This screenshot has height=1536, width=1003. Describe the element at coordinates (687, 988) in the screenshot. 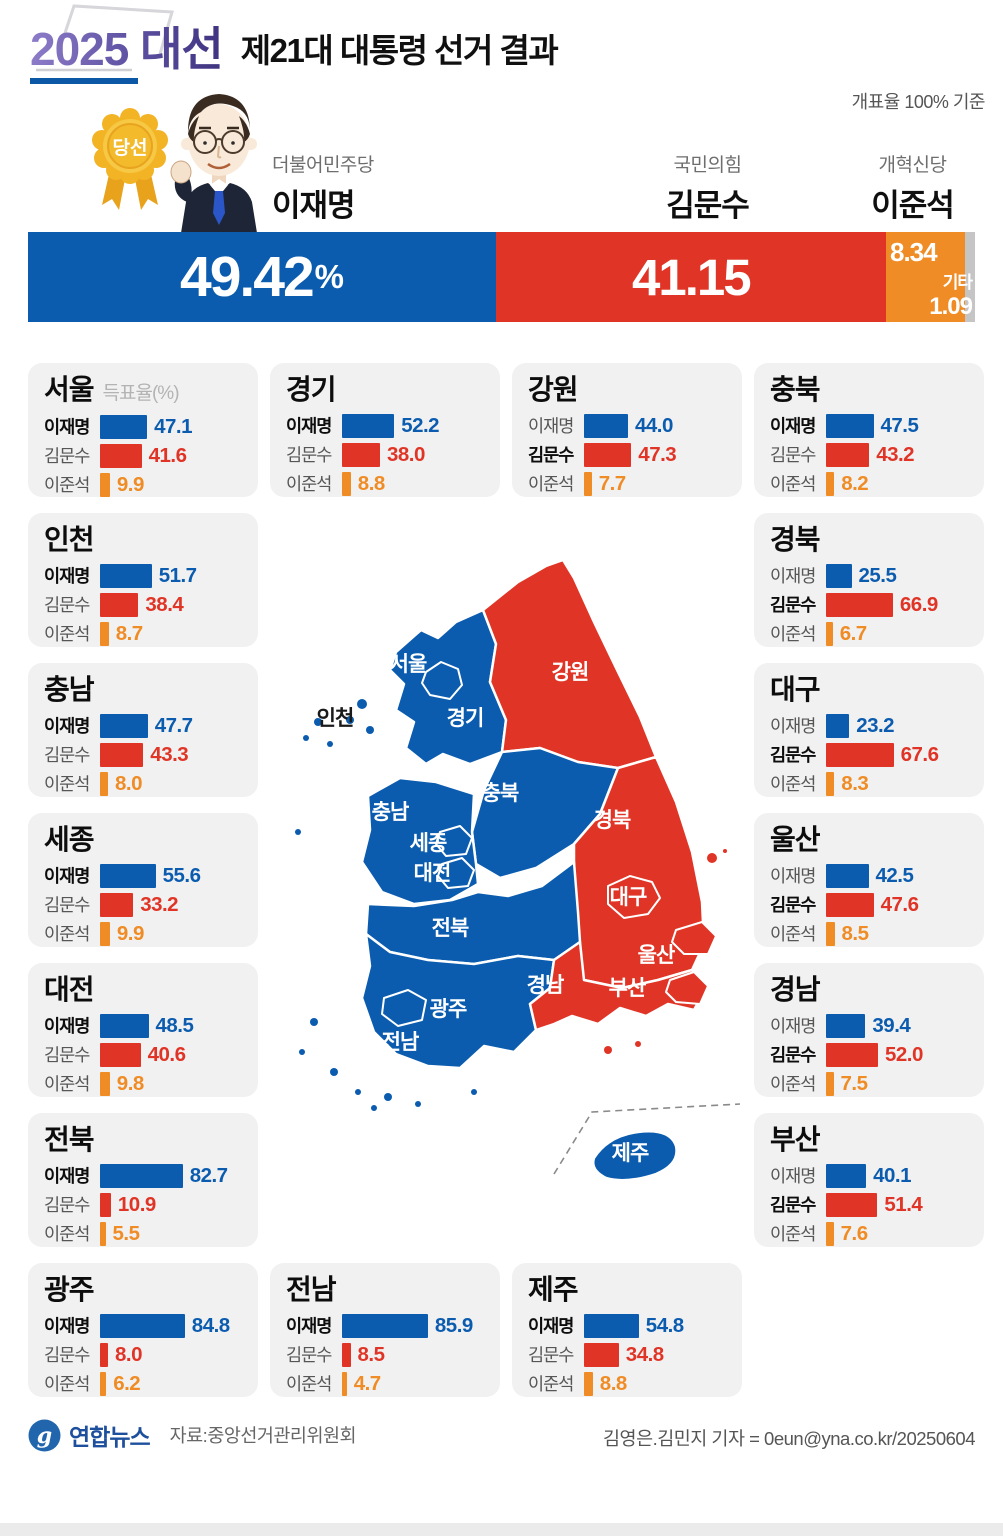

I see `map-region-busan` at that location.